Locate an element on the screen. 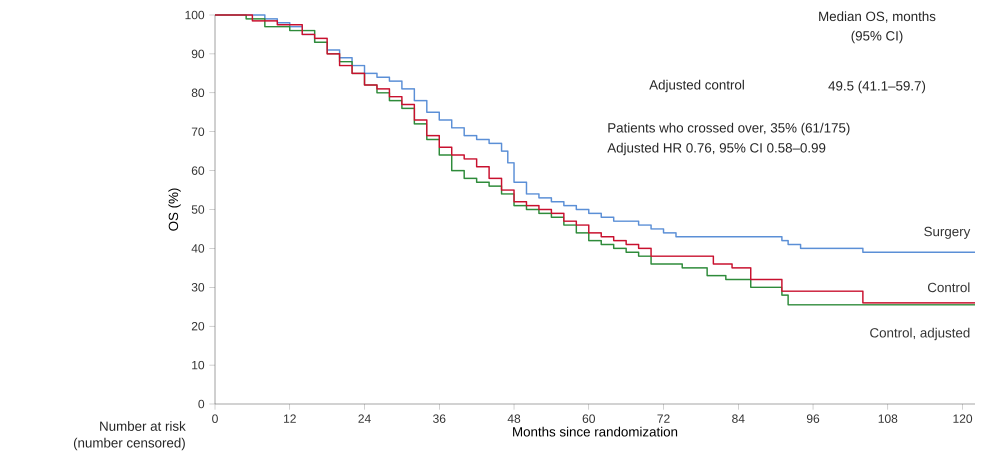 This screenshot has height=462, width=996. y-tick-label: 0 is located at coordinates (201, 404).